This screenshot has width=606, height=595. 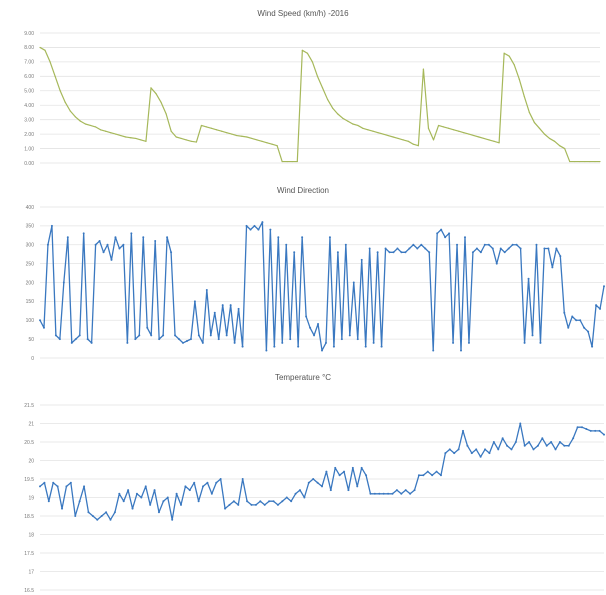 What do you see at coordinates (30, 208) in the screenshot?
I see `wind-direction-y-tick-label: 400` at bounding box center [30, 208].